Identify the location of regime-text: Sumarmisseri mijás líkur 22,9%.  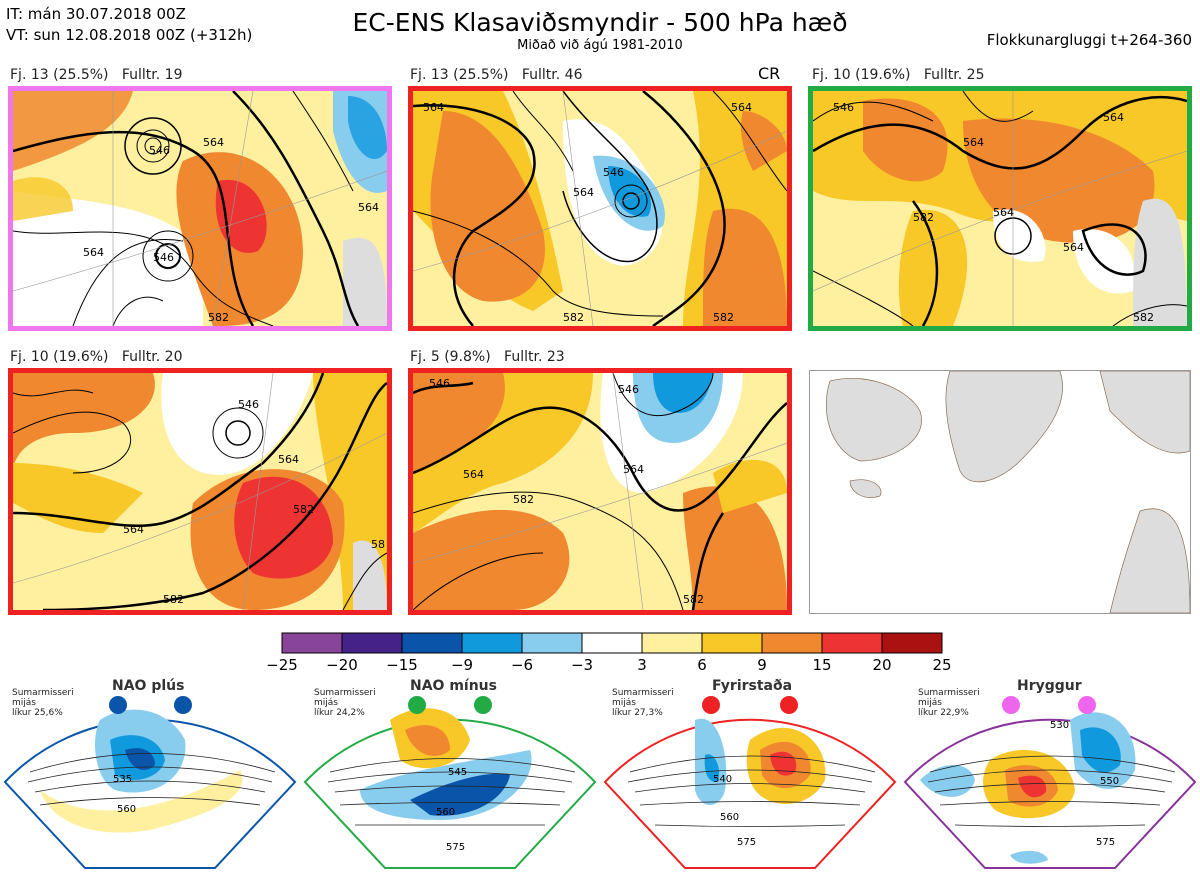
(949, 703).